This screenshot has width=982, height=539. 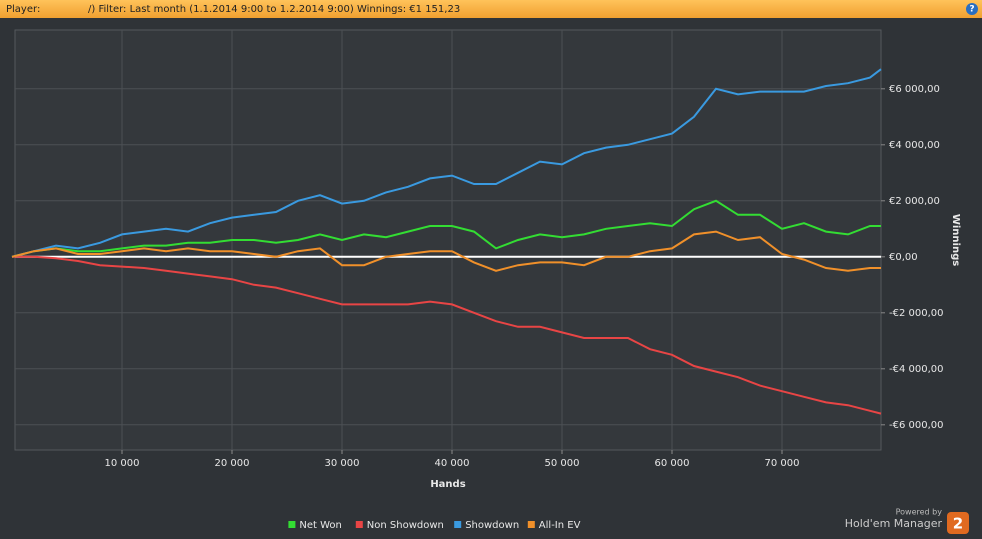 What do you see at coordinates (23, 9) in the screenshot?
I see `player-label: Player:` at bounding box center [23, 9].